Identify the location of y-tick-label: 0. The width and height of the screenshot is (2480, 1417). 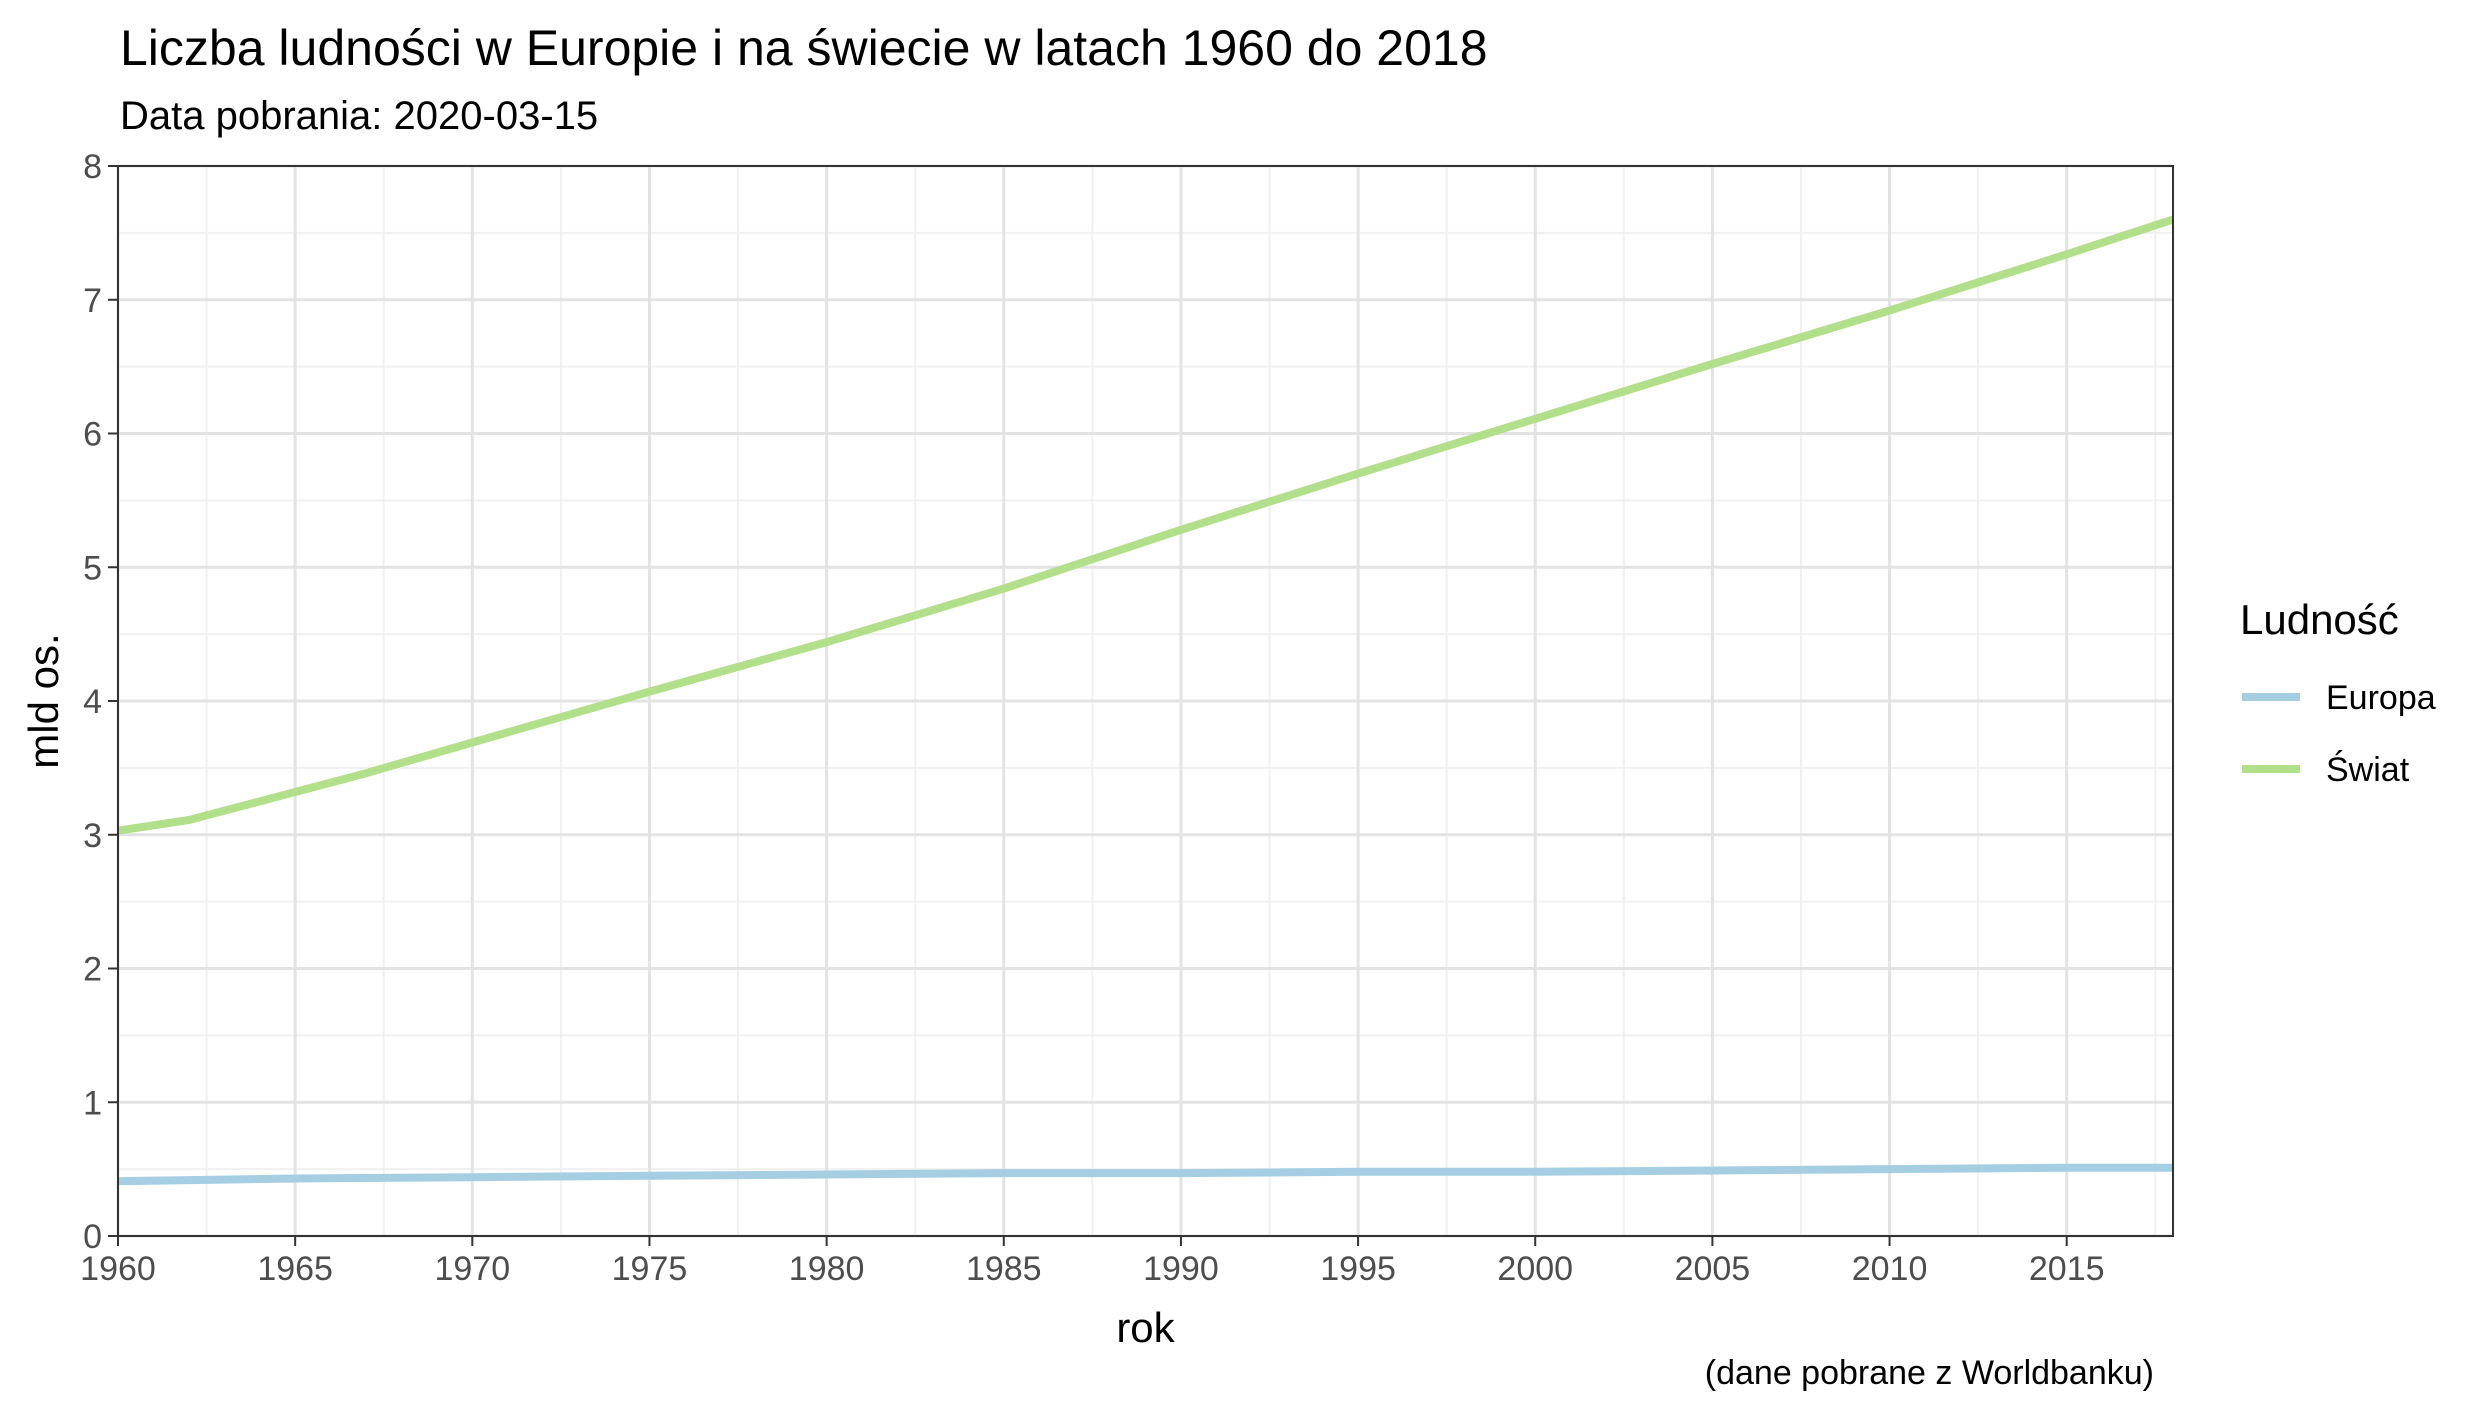
(92, 1237).